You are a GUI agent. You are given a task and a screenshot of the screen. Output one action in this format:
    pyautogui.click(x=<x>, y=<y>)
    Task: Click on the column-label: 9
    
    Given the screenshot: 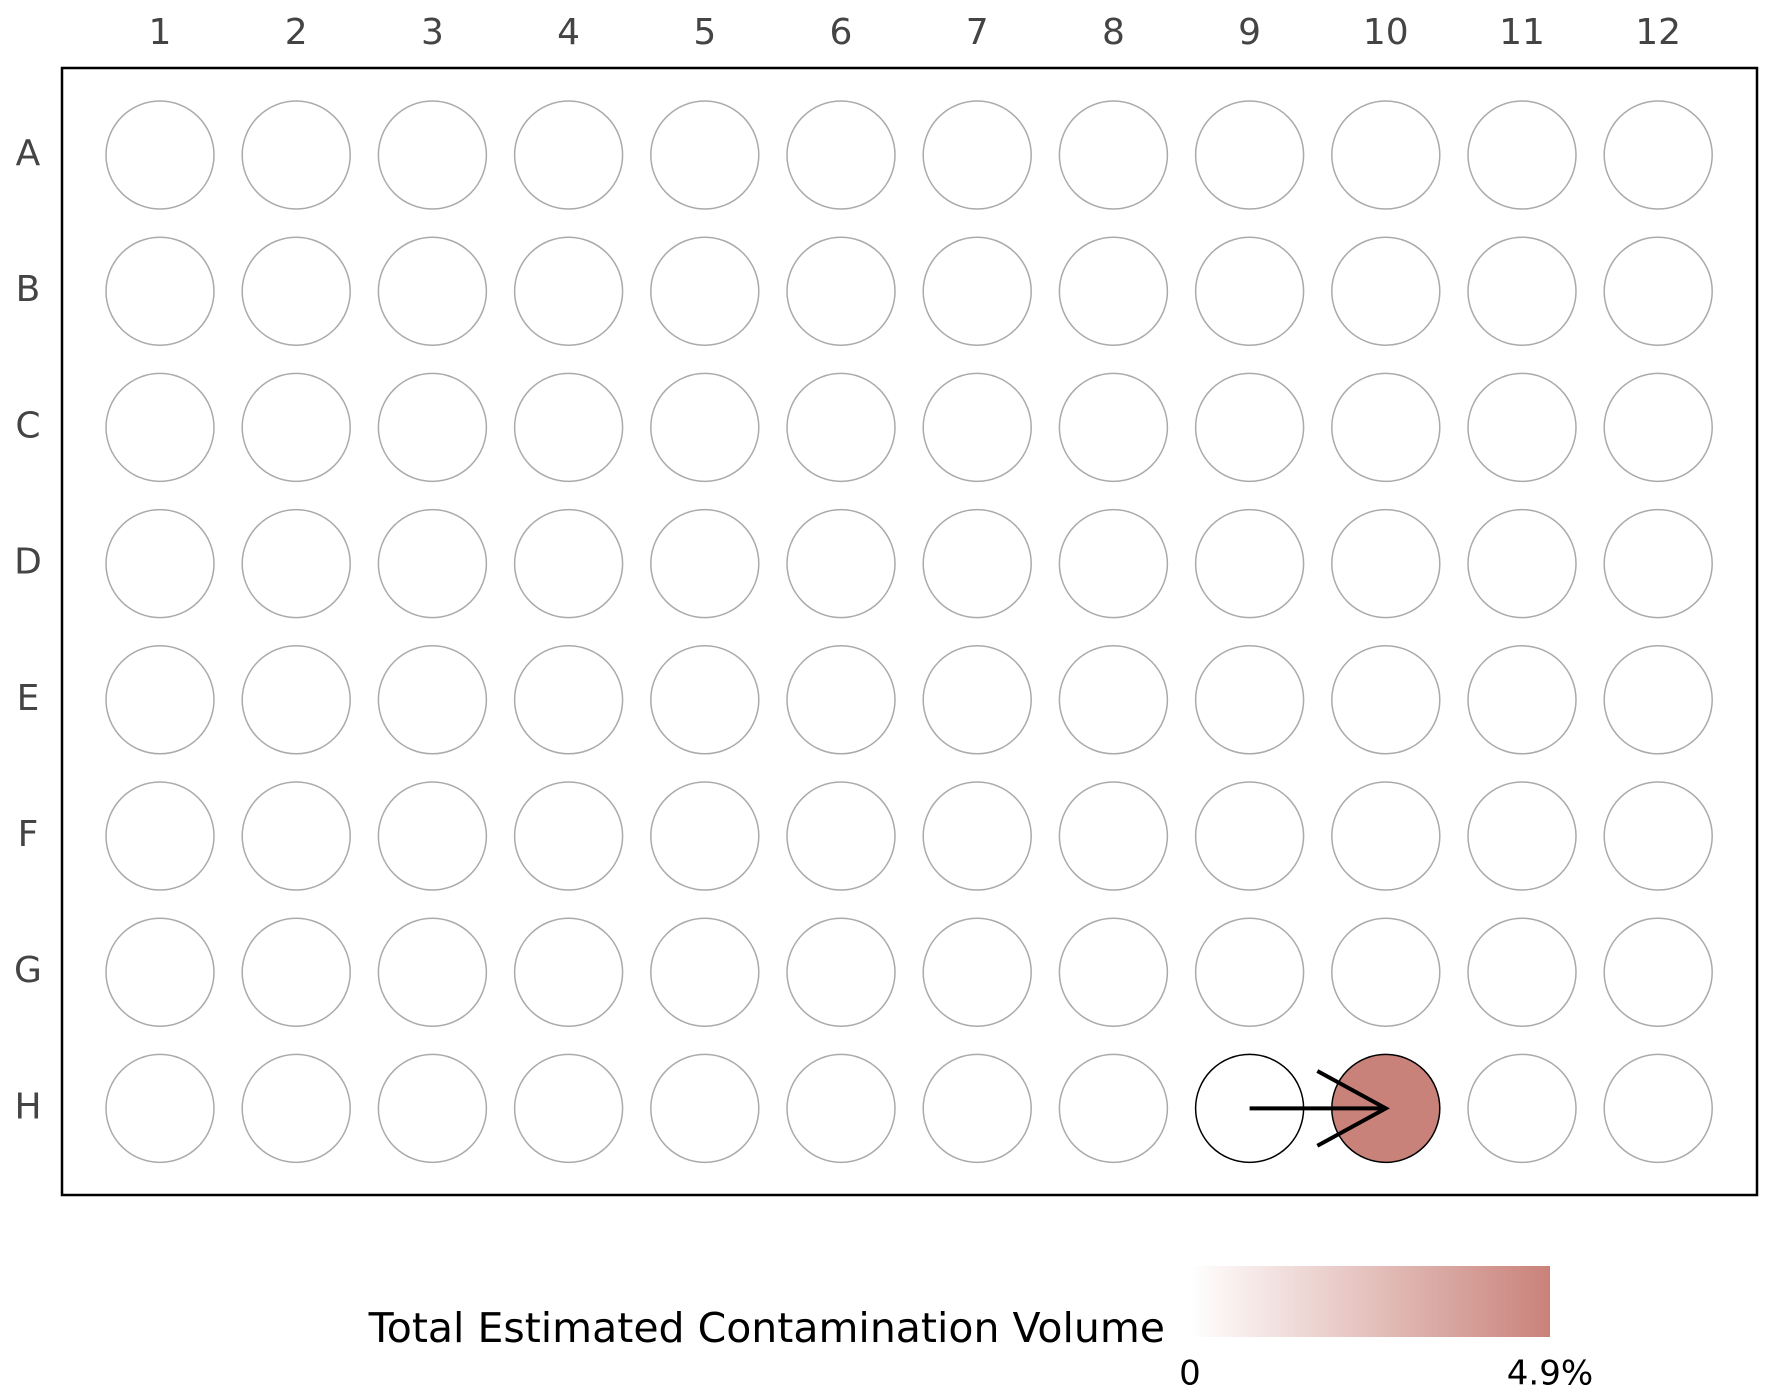 What is the action you would take?
    pyautogui.click(x=1249, y=32)
    